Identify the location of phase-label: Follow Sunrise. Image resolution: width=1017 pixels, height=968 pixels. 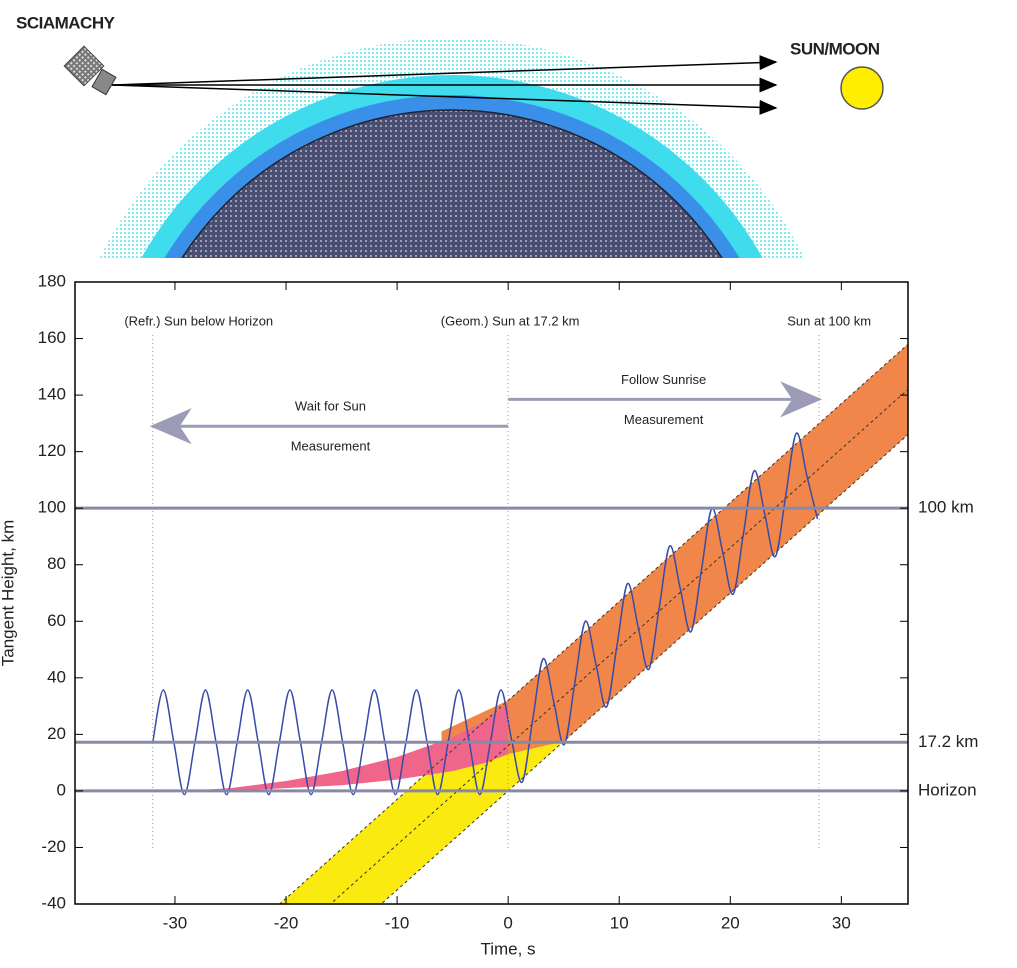
(663, 379).